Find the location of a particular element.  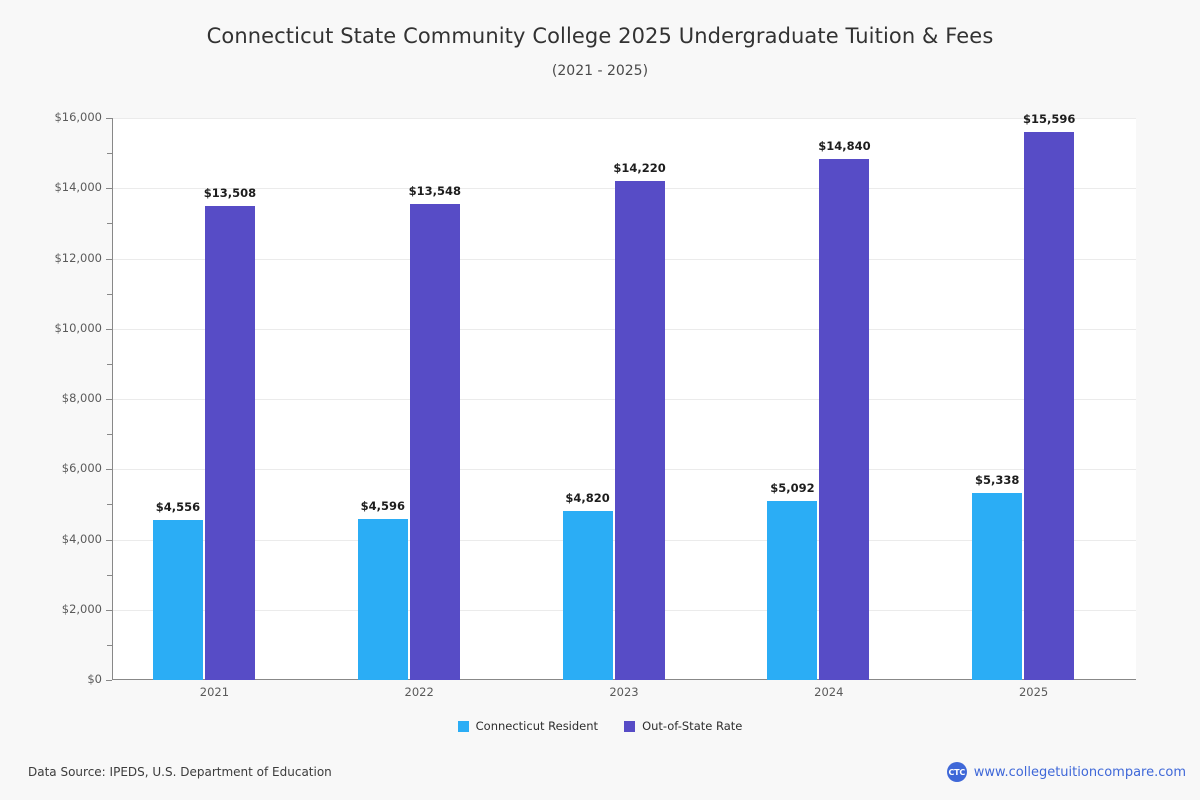

y-axis-label: $2,000 is located at coordinates (81, 608).